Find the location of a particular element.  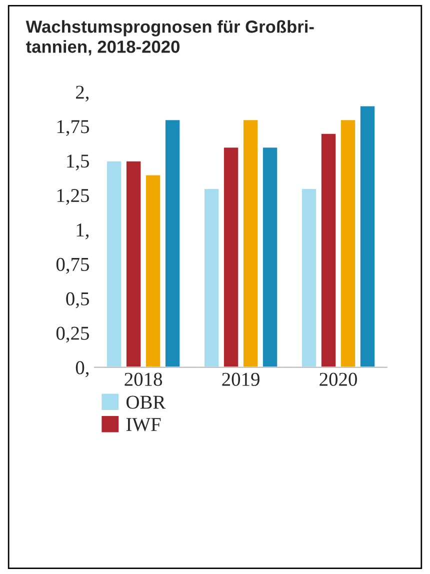

y-tick-label: 0,75 is located at coordinates (72, 266).